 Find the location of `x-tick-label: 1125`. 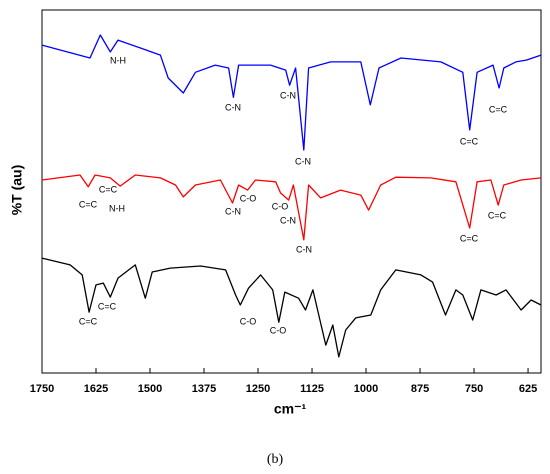

x-tick-label: 1125 is located at coordinates (312, 389).